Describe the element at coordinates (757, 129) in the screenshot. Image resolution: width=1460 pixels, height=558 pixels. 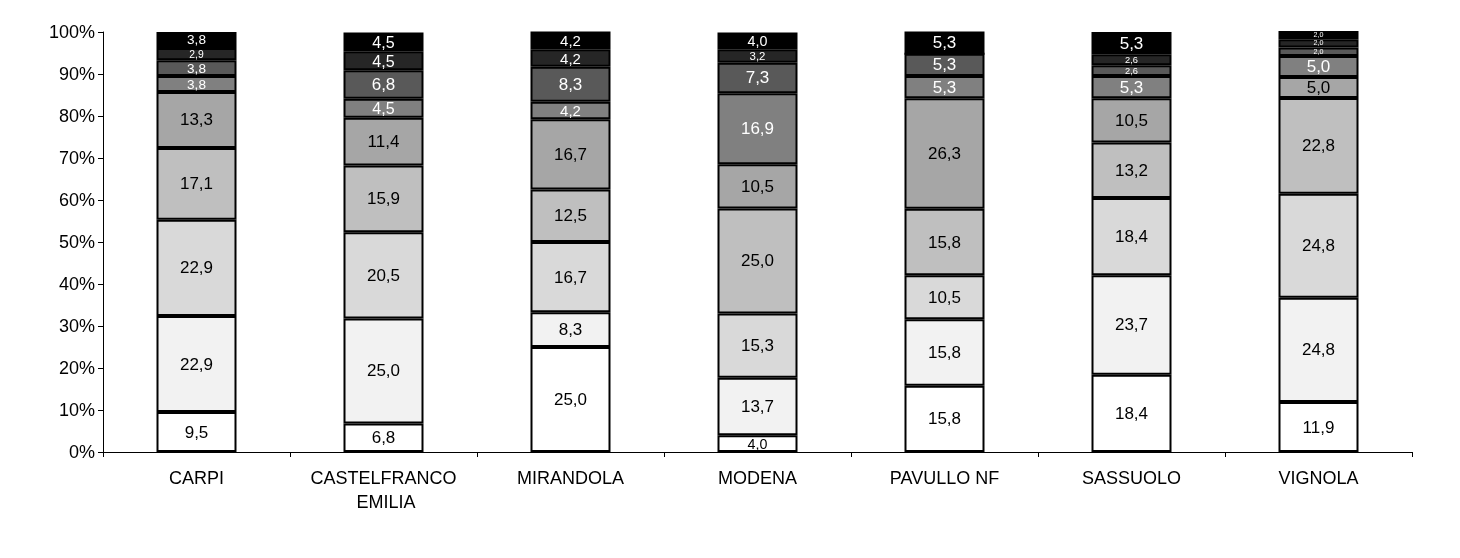
I see `data-label: 16,9` at that location.